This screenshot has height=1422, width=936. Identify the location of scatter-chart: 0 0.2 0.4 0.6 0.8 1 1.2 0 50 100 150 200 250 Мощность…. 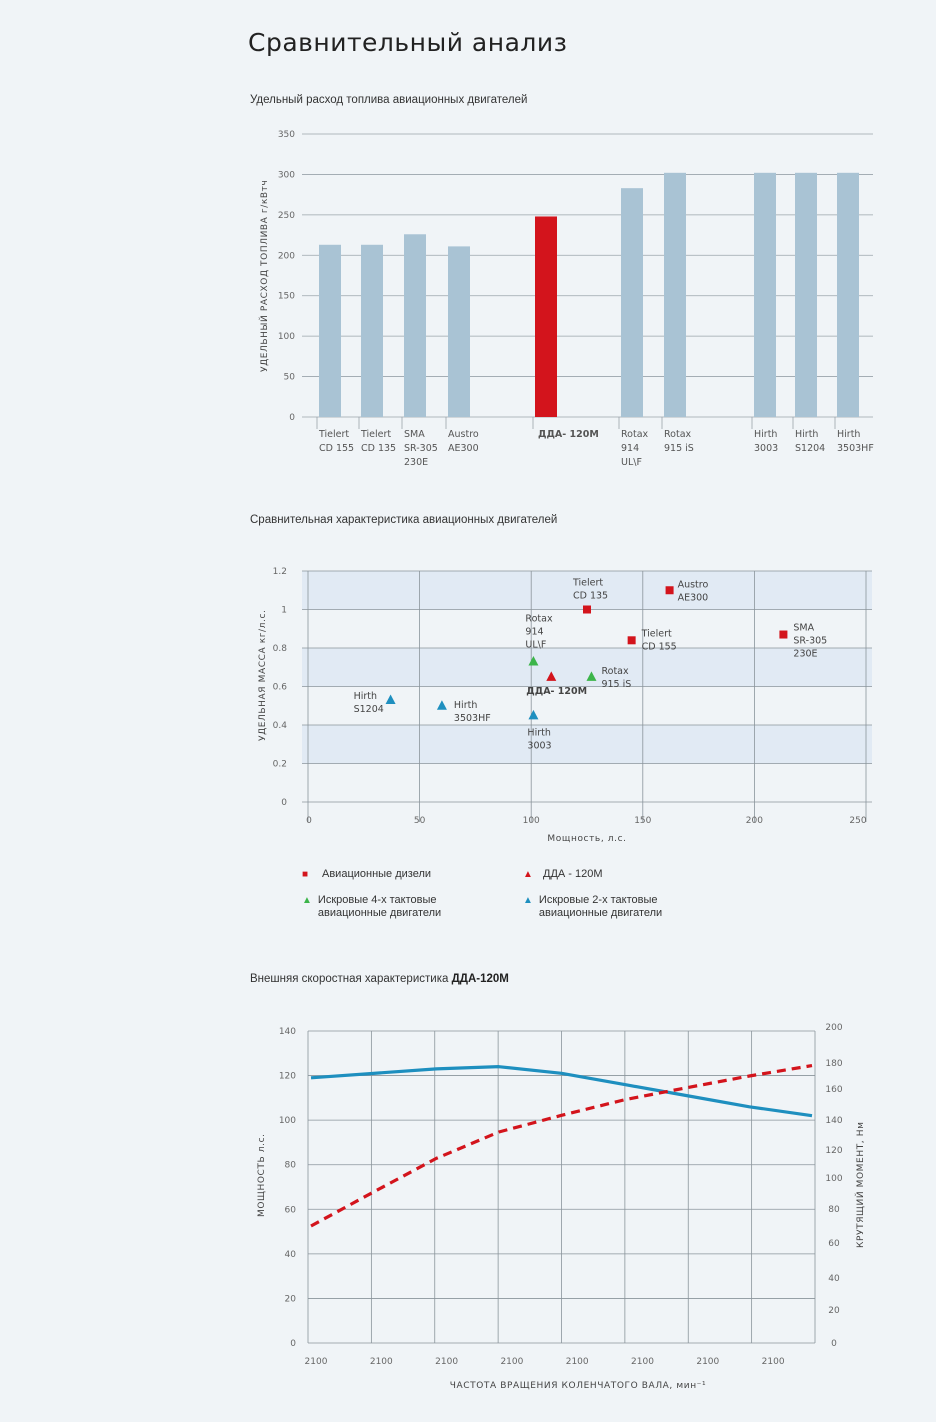
(565, 705).